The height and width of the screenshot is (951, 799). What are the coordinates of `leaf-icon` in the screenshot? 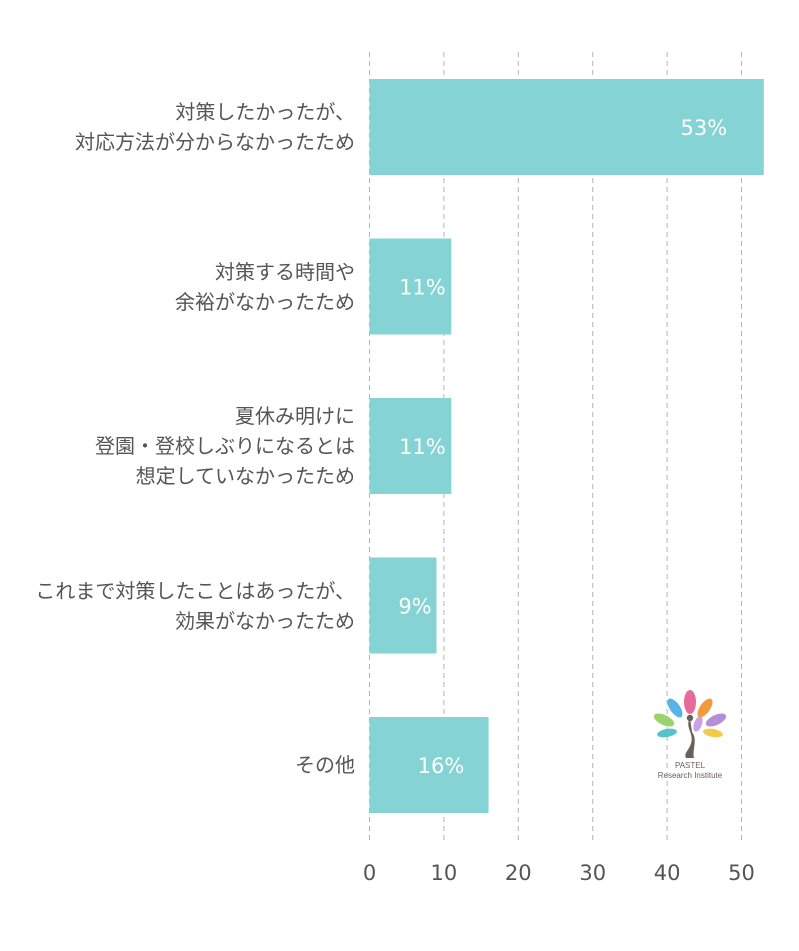 It's located at (690, 724).